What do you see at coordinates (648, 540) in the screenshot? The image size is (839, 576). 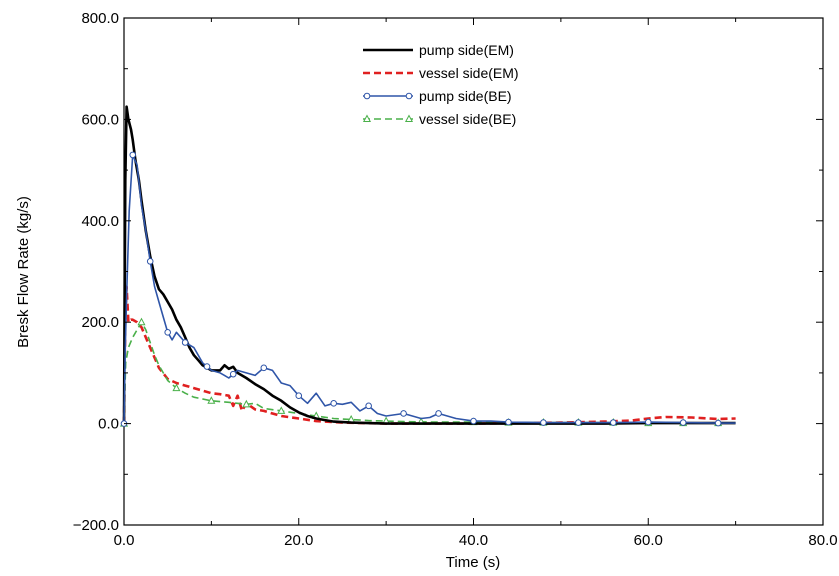 I see `x-tick-label: 60.0` at bounding box center [648, 540].